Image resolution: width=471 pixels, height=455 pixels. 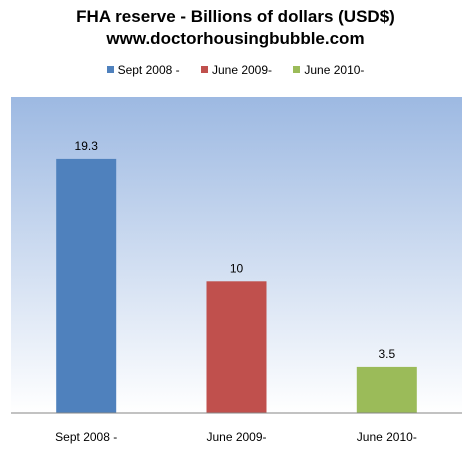 What do you see at coordinates (235, 38) in the screenshot?
I see `chart-subtitle: www.doctorhousingbubble.com` at bounding box center [235, 38].